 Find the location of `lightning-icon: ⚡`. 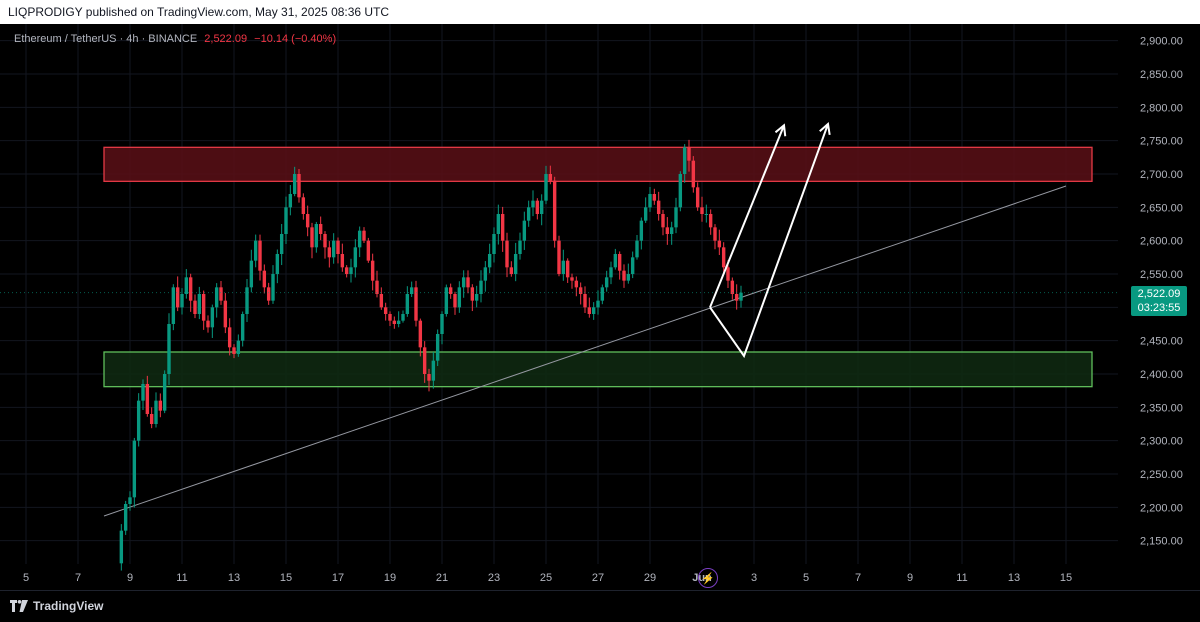

lightning-icon: ⚡ is located at coordinates (708, 578).